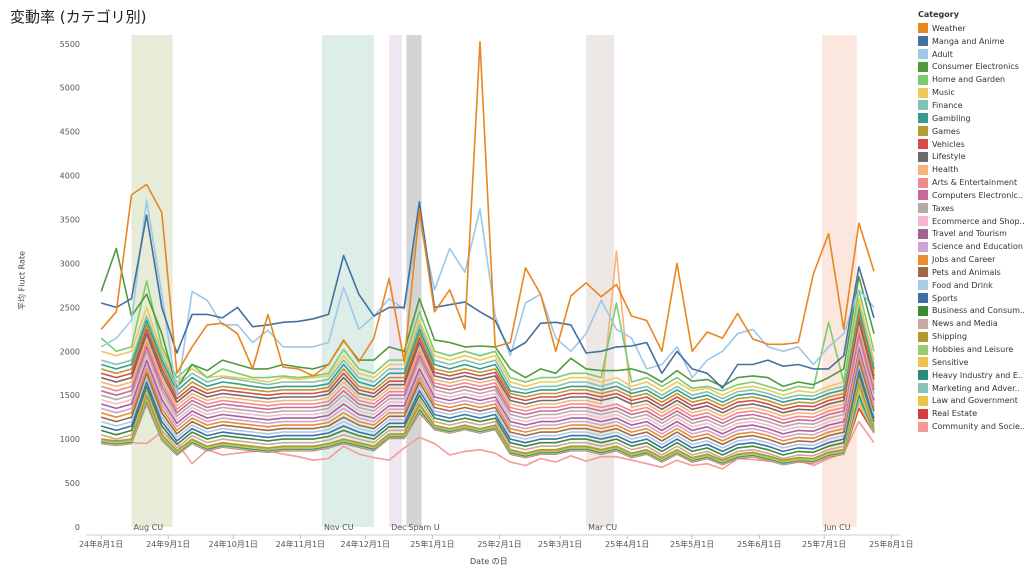 Image resolution: width=1024 pixels, height=576 pixels. I want to click on legend-title: Category, so click(938, 14).